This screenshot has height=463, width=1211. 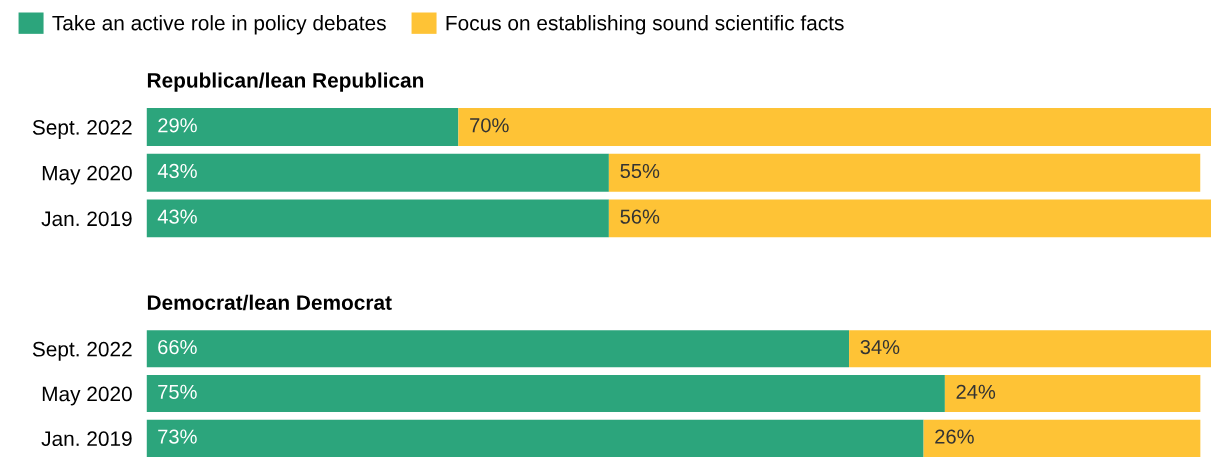 What do you see at coordinates (954, 436) in the screenshot?
I see `data-label: 26%` at bounding box center [954, 436].